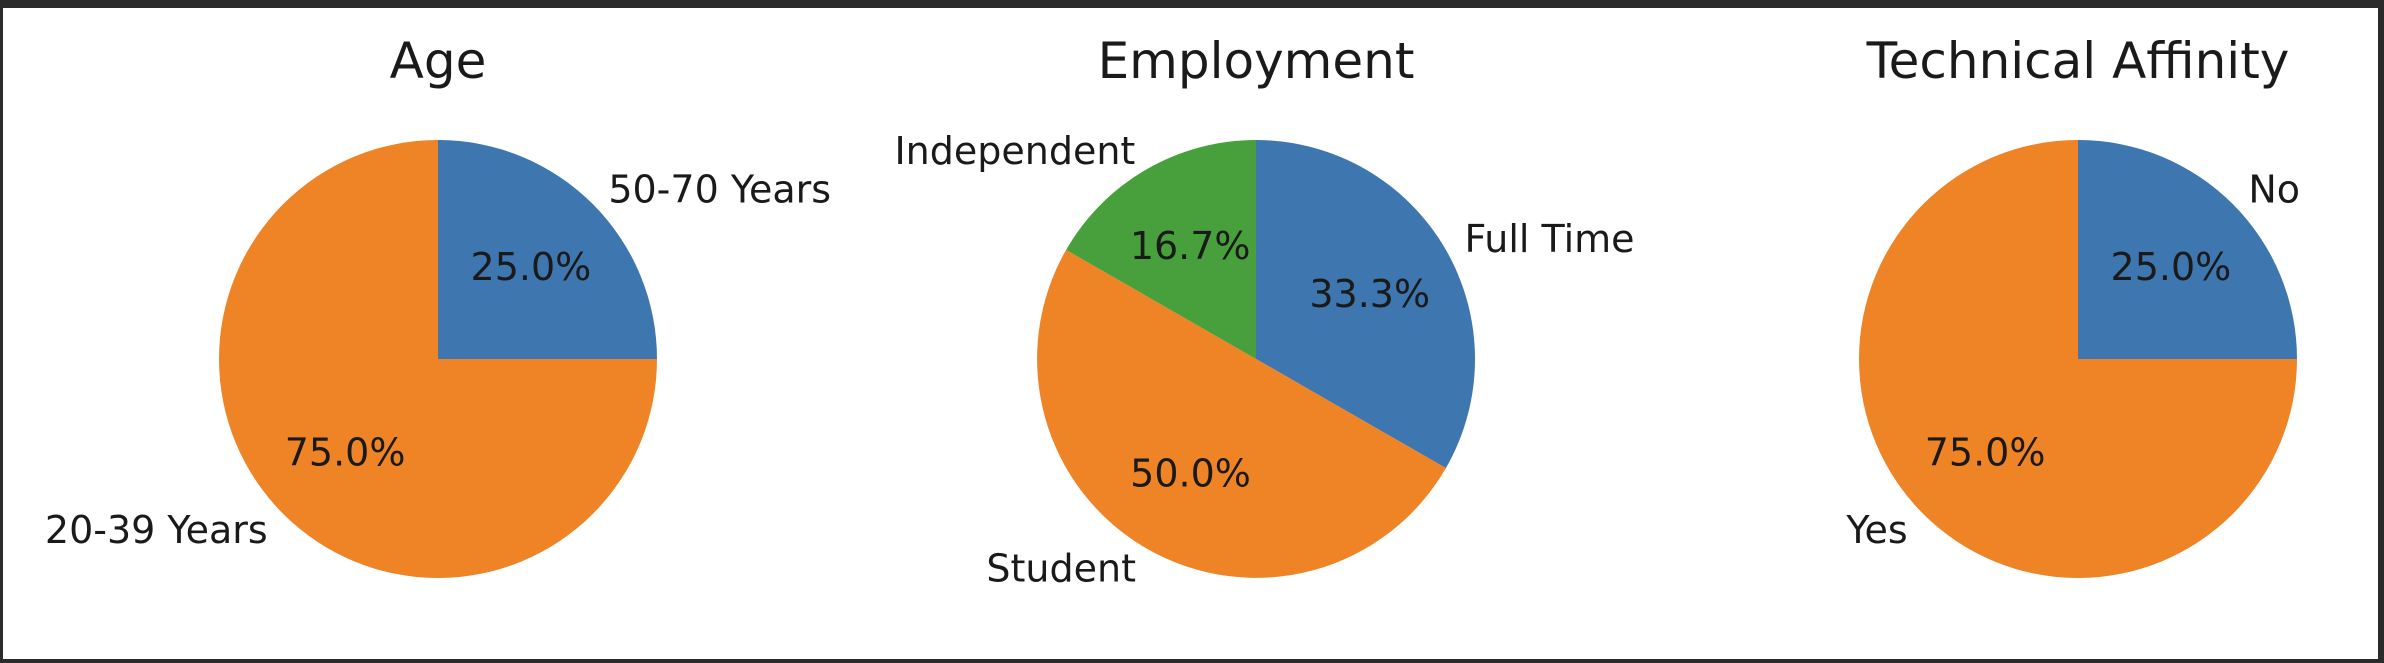 Image resolution: width=2384 pixels, height=663 pixels. I want to click on slice-percent-label: 16.7%, so click(1190, 246).